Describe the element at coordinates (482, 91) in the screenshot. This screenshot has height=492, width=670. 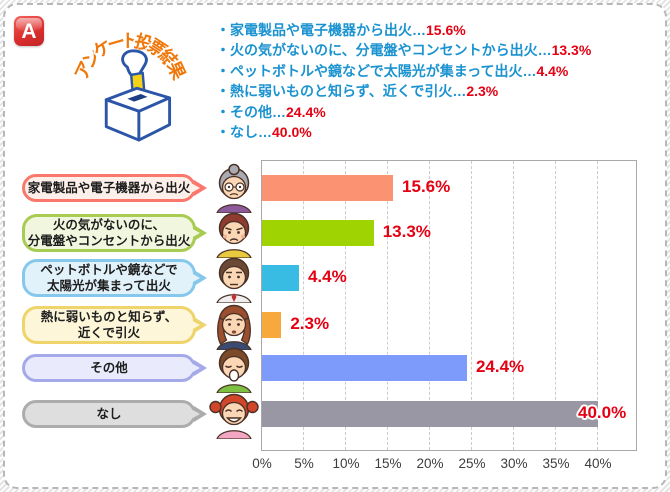
I see `legend-value: 2.3%` at that location.